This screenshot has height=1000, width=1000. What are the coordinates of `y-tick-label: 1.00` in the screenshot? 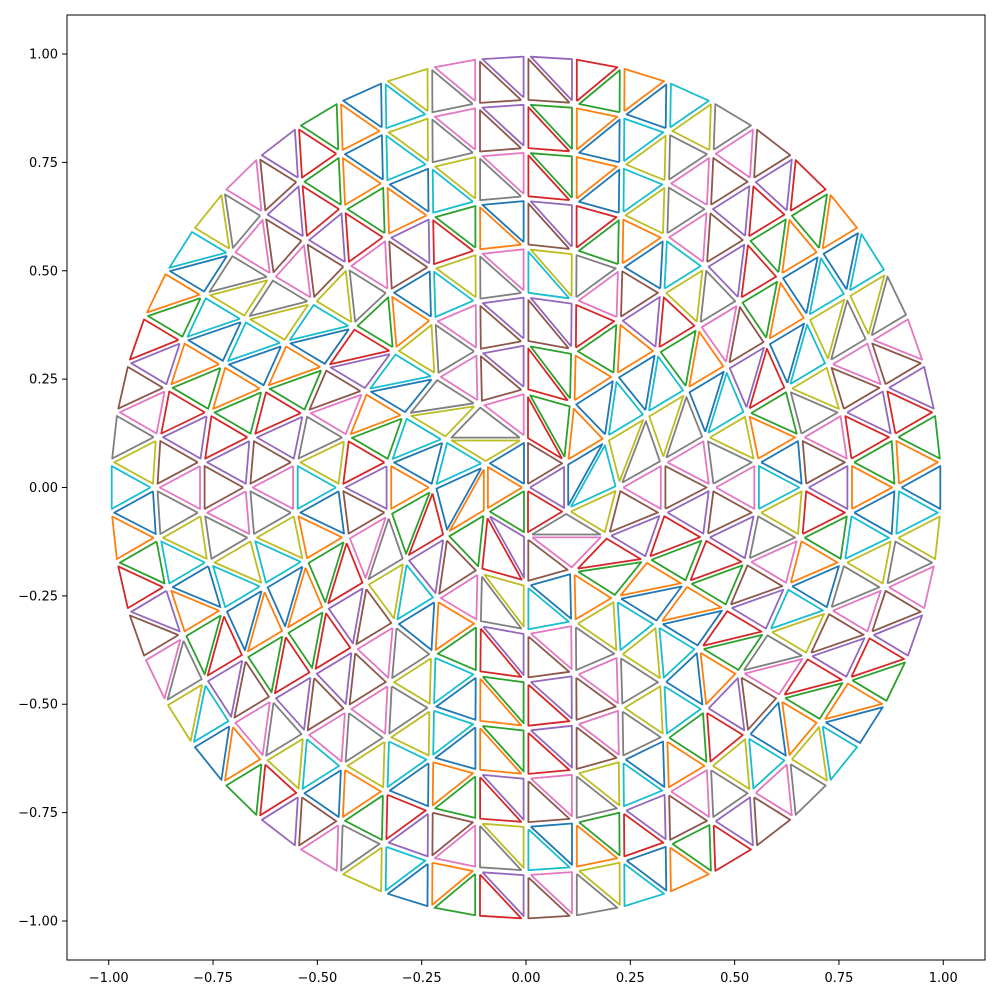 It's located at (43, 55).